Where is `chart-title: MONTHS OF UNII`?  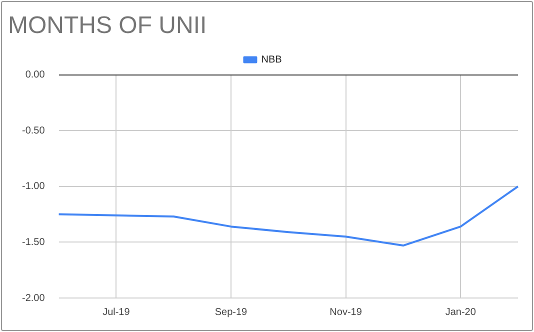 chart-title: MONTHS OF UNII is located at coordinates (107, 26).